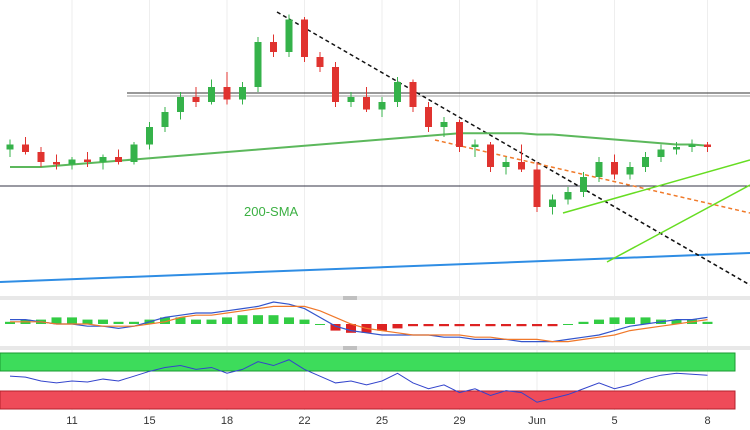 The height and width of the screenshot is (430, 750). What do you see at coordinates (388, 421) in the screenshot?
I see `x-axis-labels: 11 15 18 22 25 29 Jun 5 8` at bounding box center [388, 421].